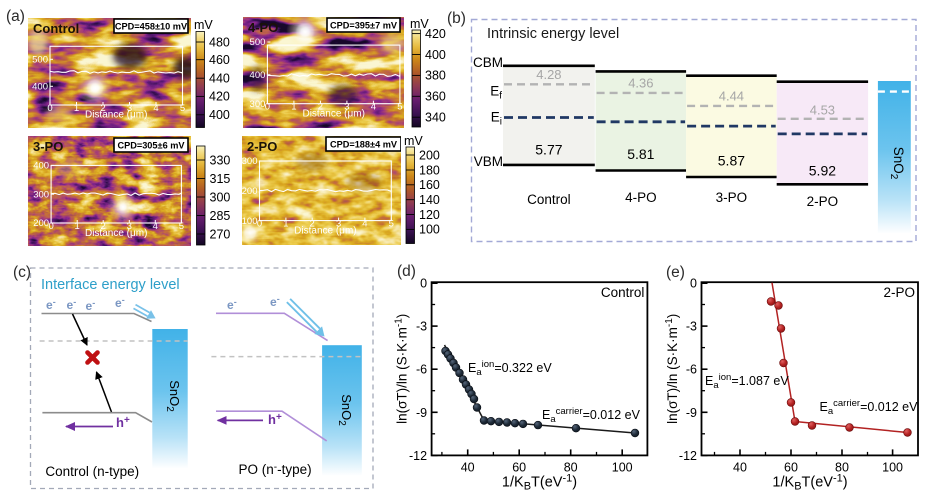 Image resolution: width=928 pixels, height=496 pixels. What do you see at coordinates (220, 160) in the screenshot?
I see `svg-text: 330` at bounding box center [220, 160].